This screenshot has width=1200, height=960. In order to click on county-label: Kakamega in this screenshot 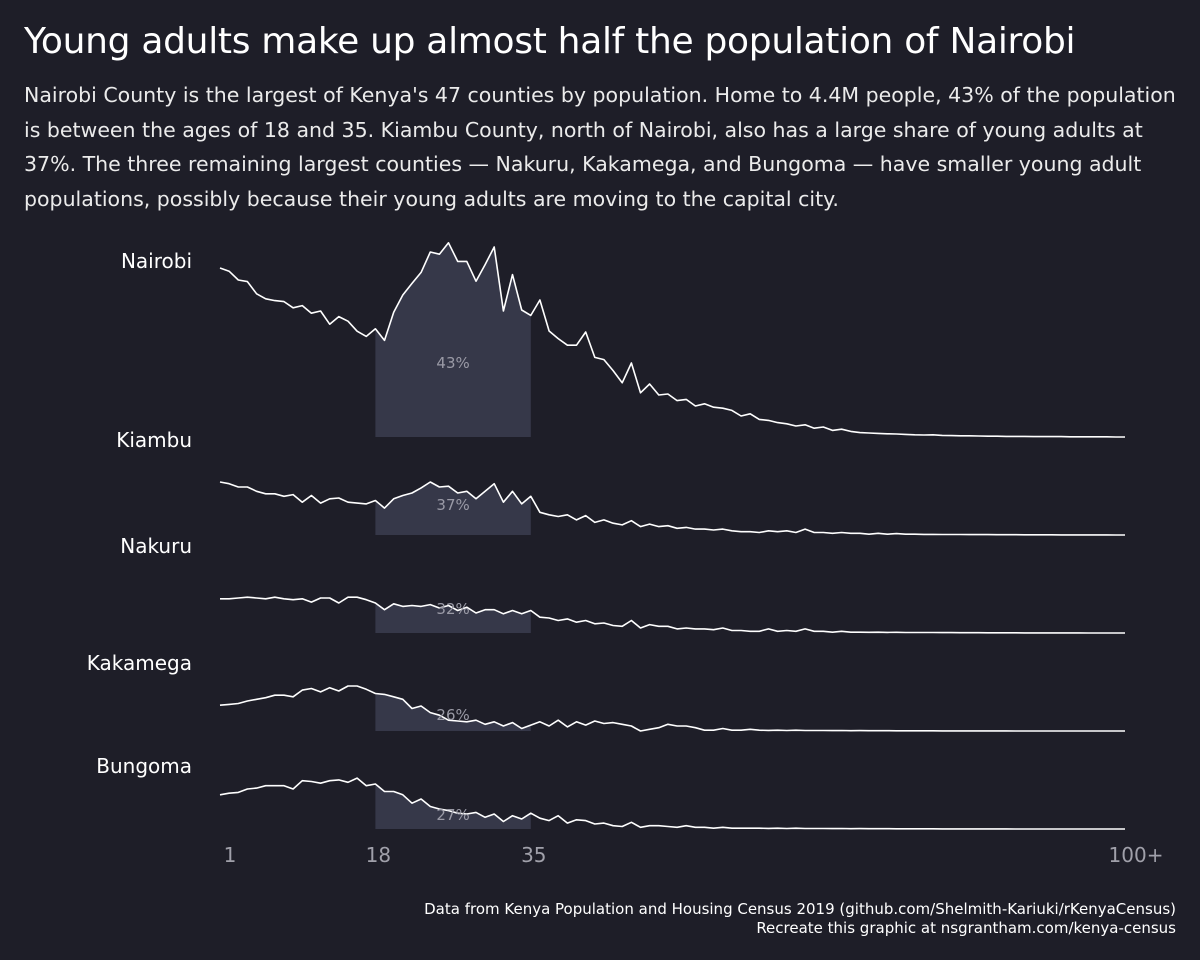, I will do `click(139, 663)`.